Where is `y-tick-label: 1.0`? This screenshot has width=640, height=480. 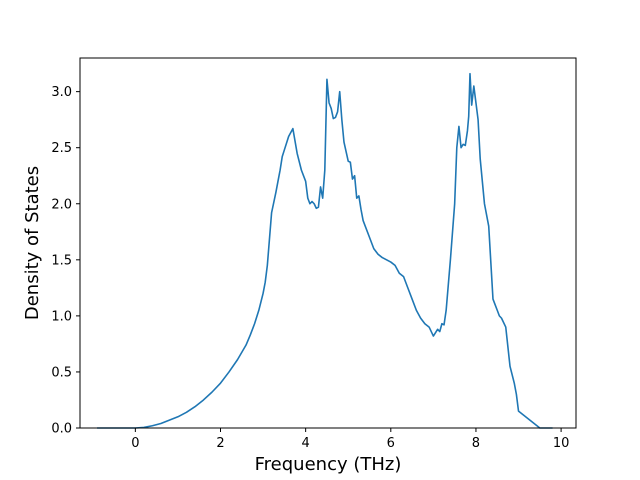 y-tick-label: 1.0 is located at coordinates (61, 316).